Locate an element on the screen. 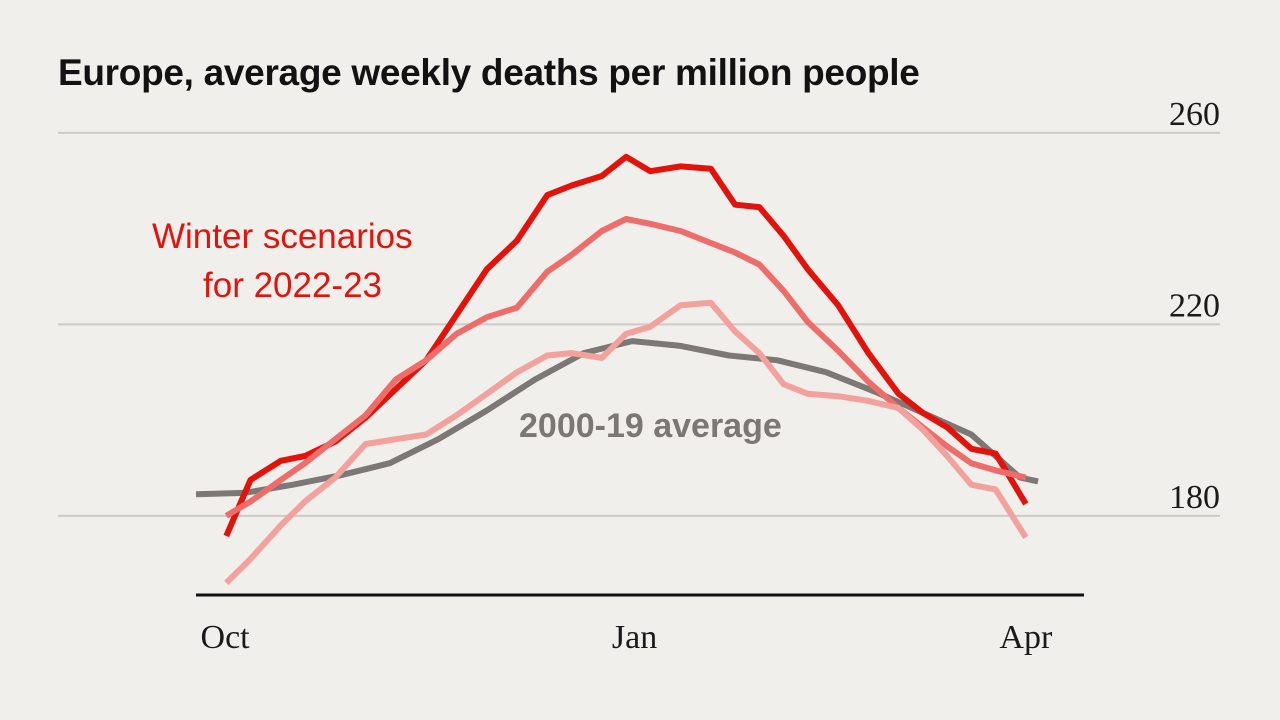 This screenshot has width=1280, height=720. x-tick-label: Oct is located at coordinates (226, 637).